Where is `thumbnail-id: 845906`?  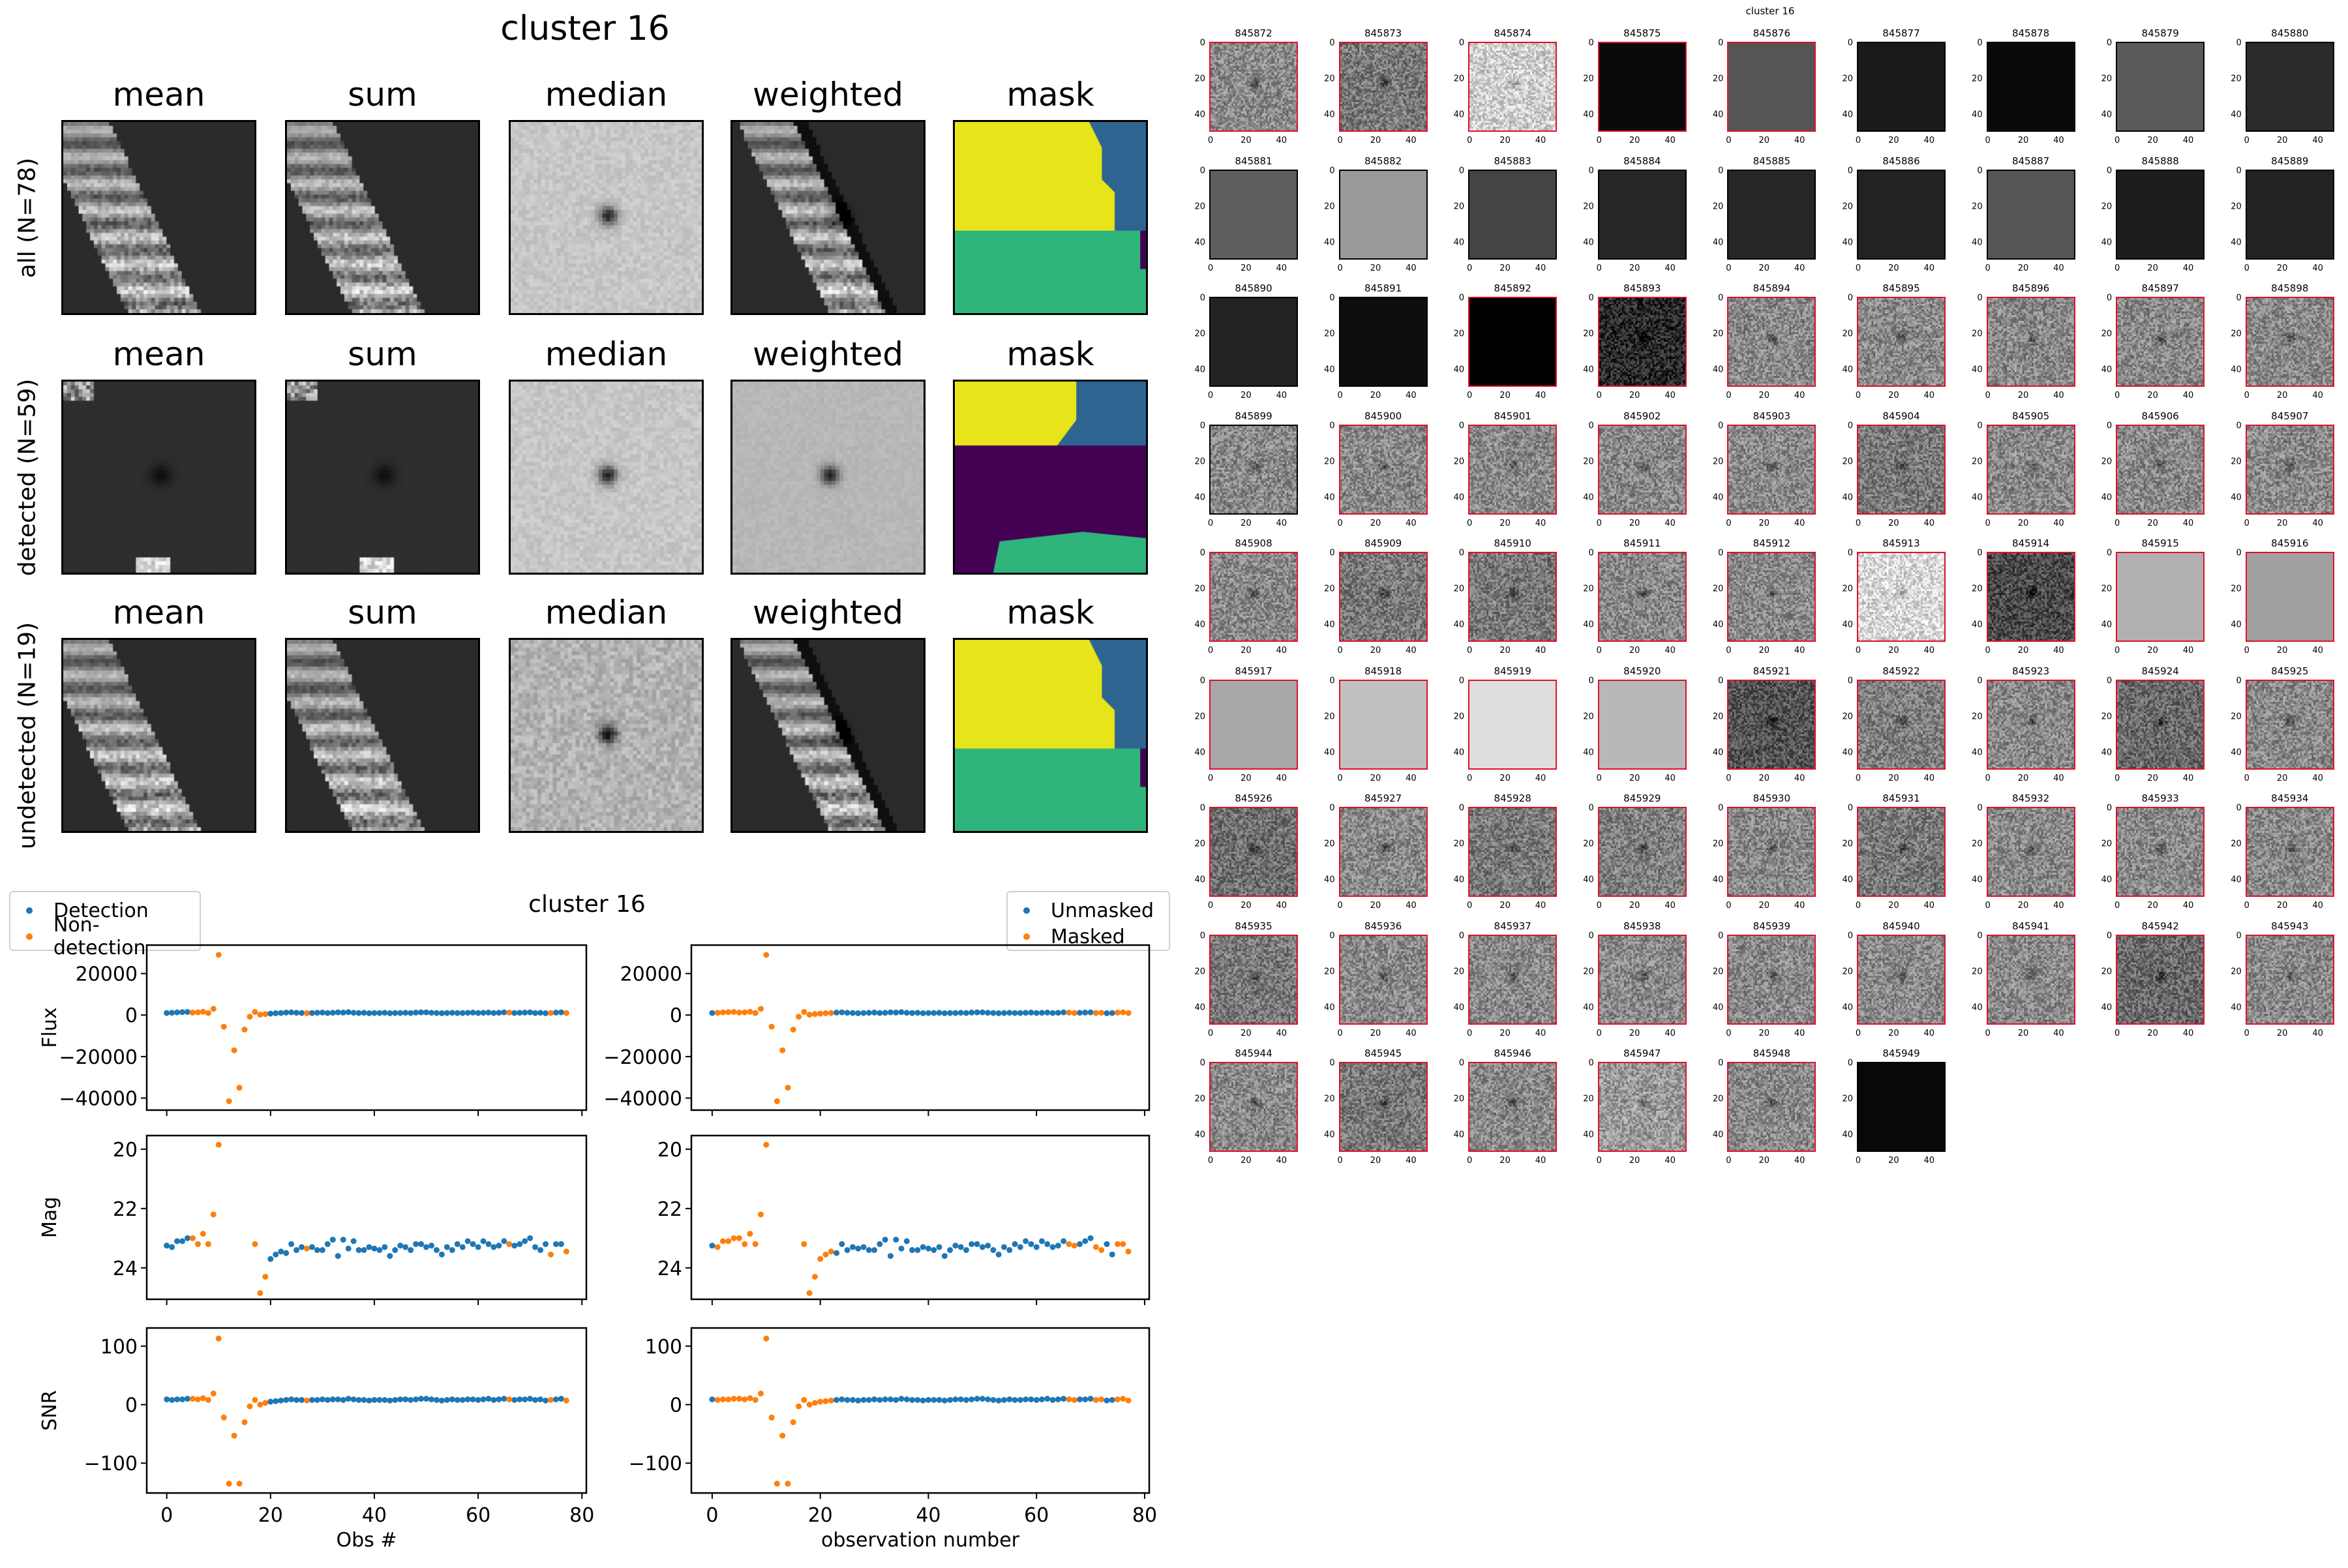 thumbnail-id: 845906 is located at coordinates (2160, 416).